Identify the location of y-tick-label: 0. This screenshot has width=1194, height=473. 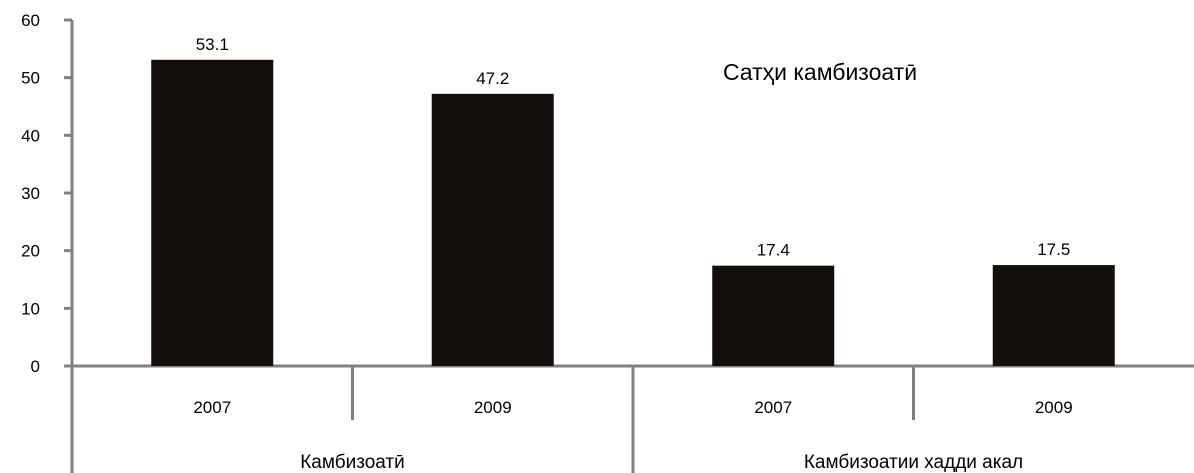
(35, 366).